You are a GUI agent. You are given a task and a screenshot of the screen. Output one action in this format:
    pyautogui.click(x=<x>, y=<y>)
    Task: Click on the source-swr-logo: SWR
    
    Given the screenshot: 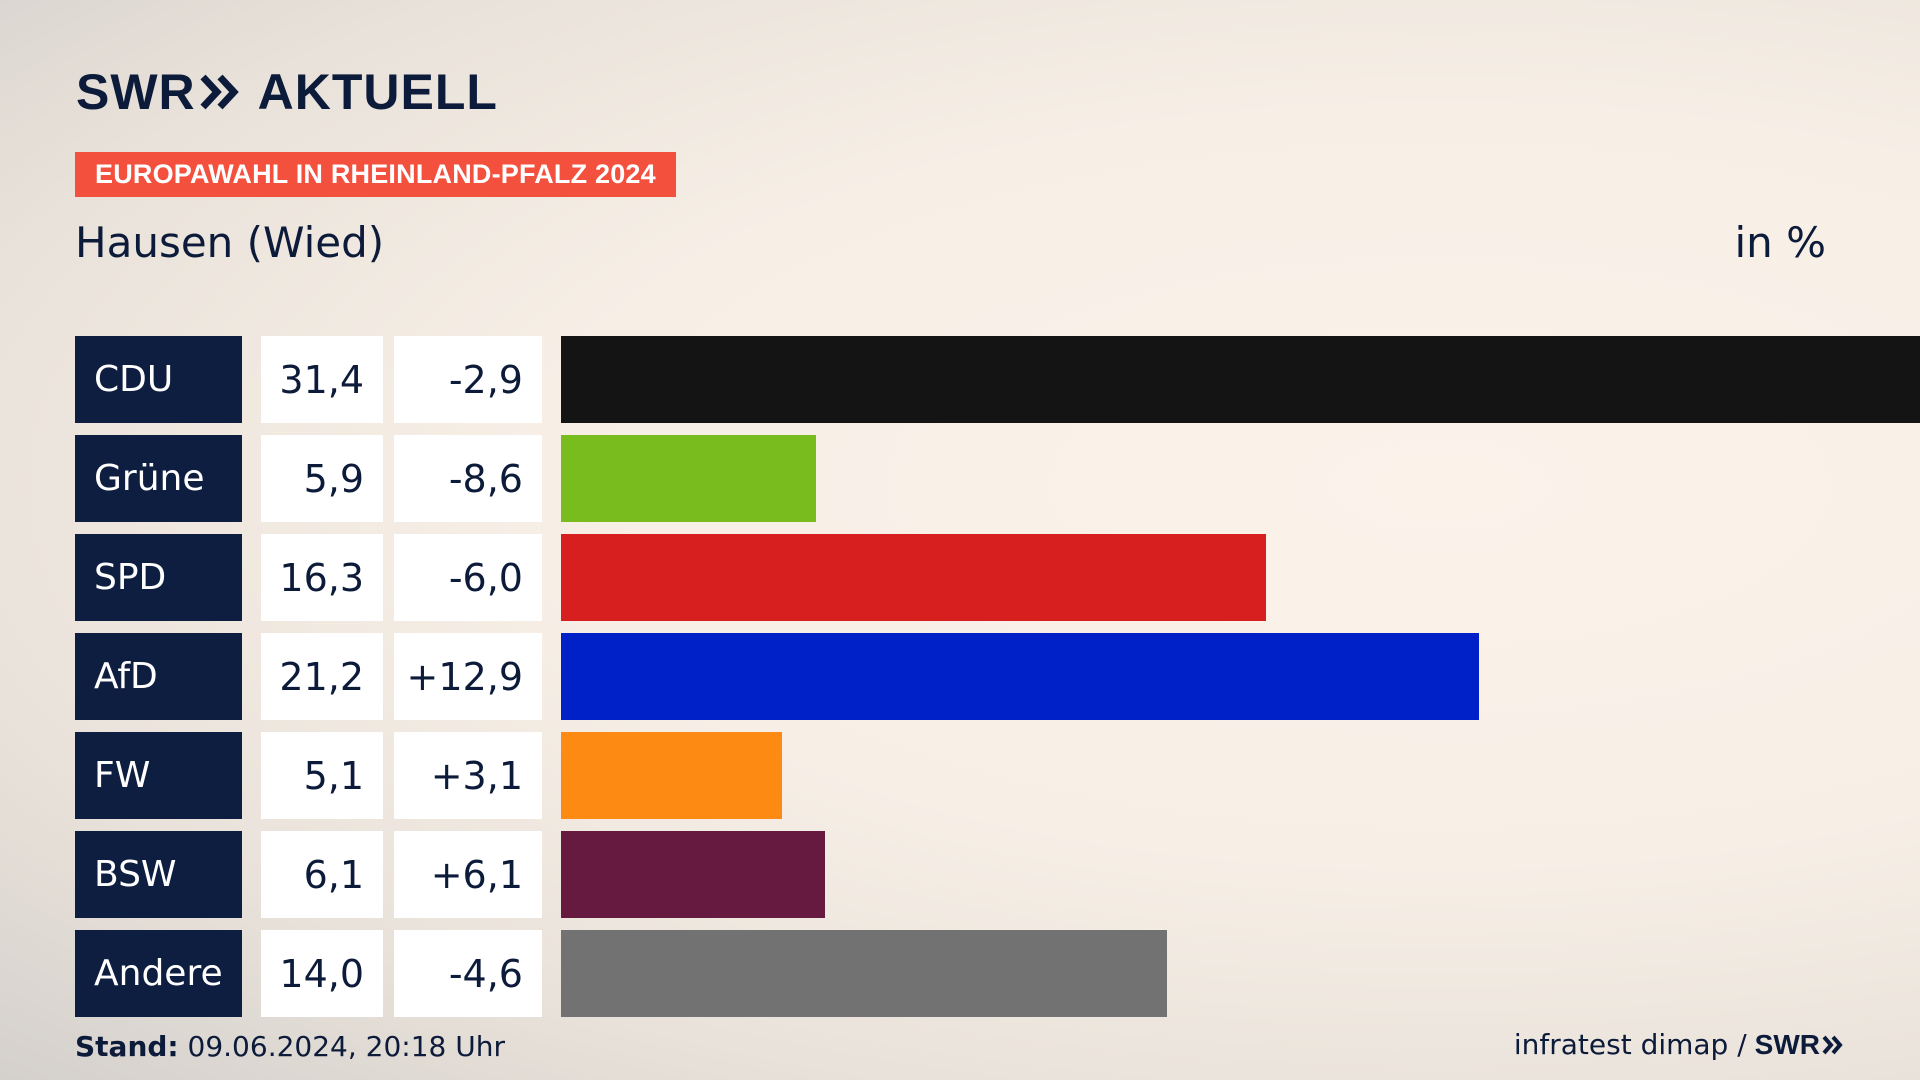 What is the action you would take?
    pyautogui.click(x=1799, y=1045)
    